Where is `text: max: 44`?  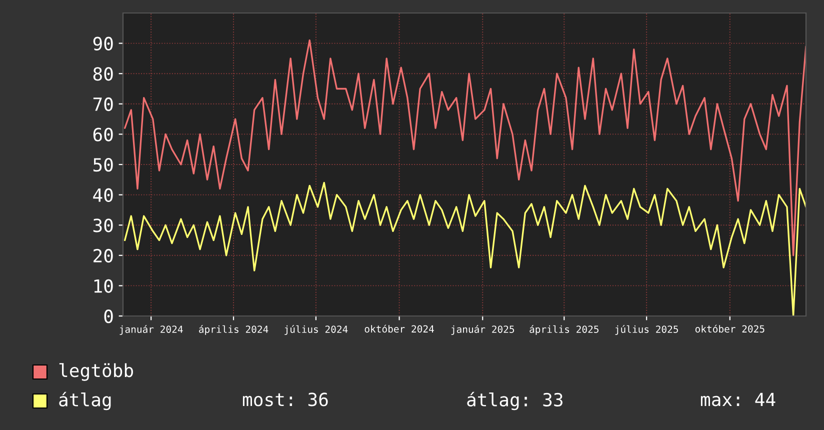 text: max: 44 is located at coordinates (738, 399).